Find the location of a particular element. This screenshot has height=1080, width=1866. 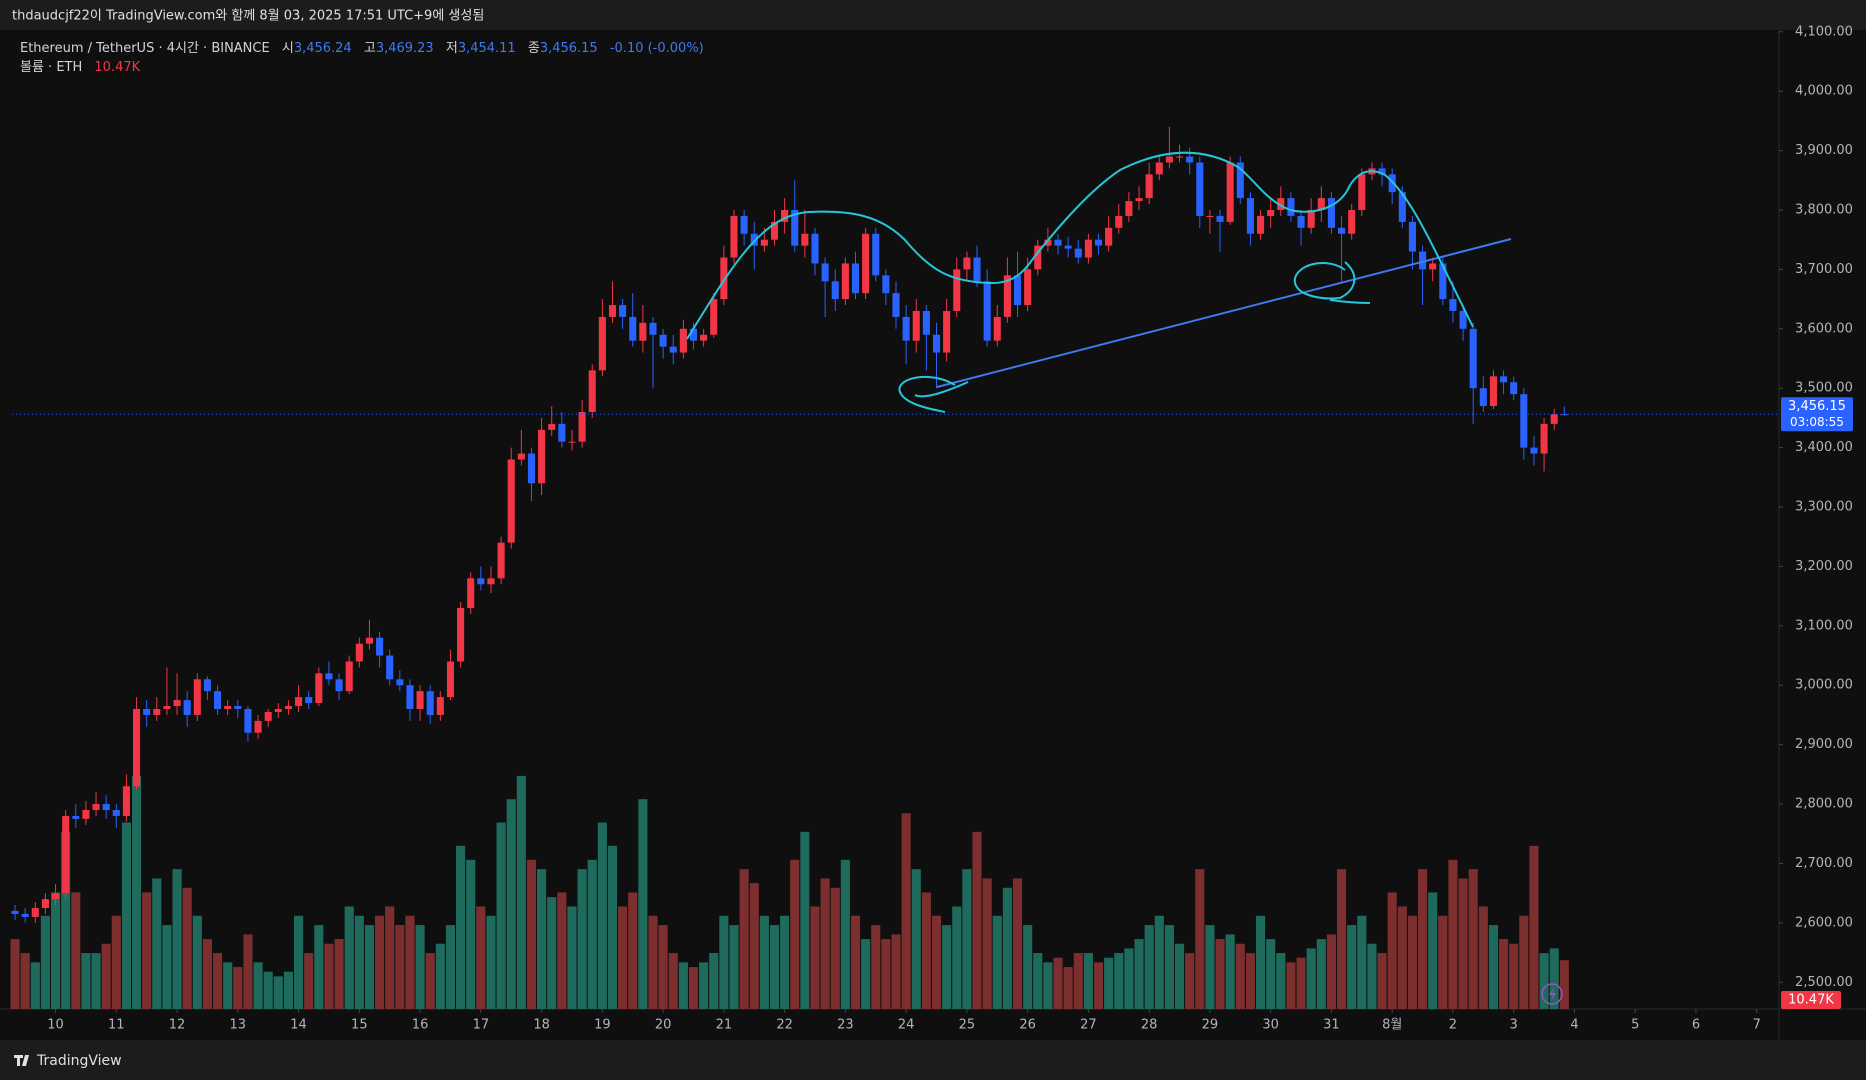

y-tick-label: 3,000.00 is located at coordinates (1824, 685).